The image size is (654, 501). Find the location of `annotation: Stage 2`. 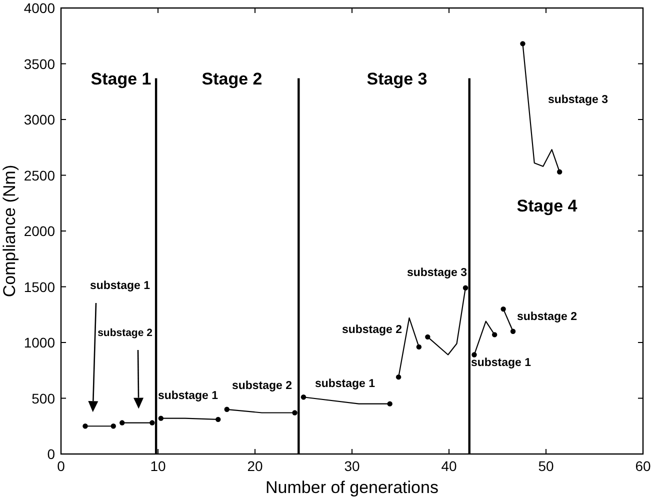

annotation: Stage 2 is located at coordinates (232, 78).